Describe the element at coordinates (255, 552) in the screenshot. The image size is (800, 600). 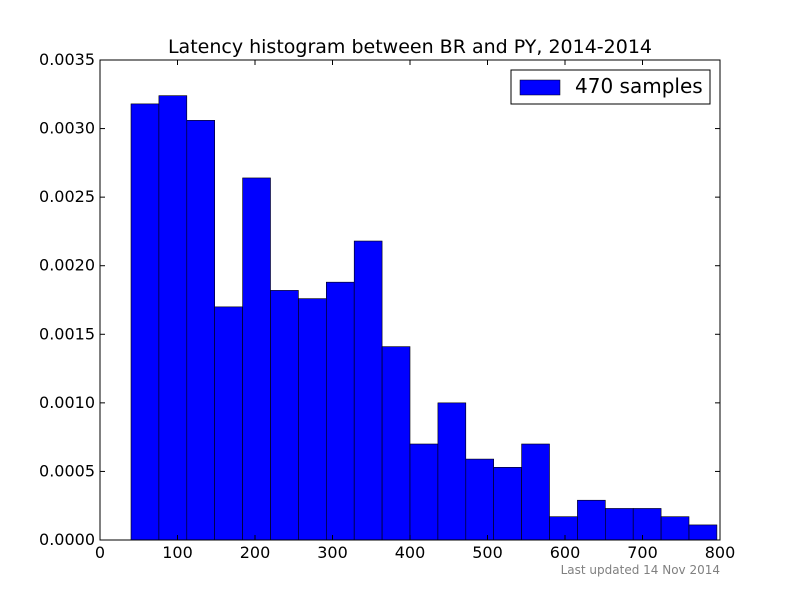
I see `x-tick-label: 200` at that location.